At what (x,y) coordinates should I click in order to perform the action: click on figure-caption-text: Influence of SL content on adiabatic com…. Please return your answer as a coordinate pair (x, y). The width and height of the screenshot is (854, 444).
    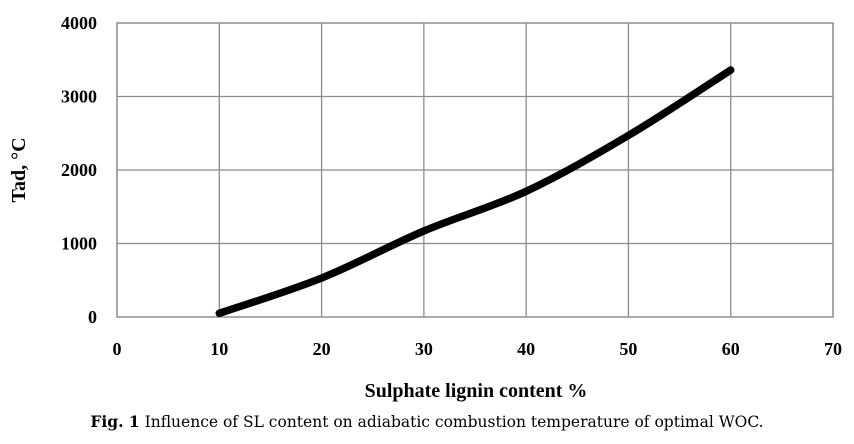
    Looking at the image, I should click on (451, 422).